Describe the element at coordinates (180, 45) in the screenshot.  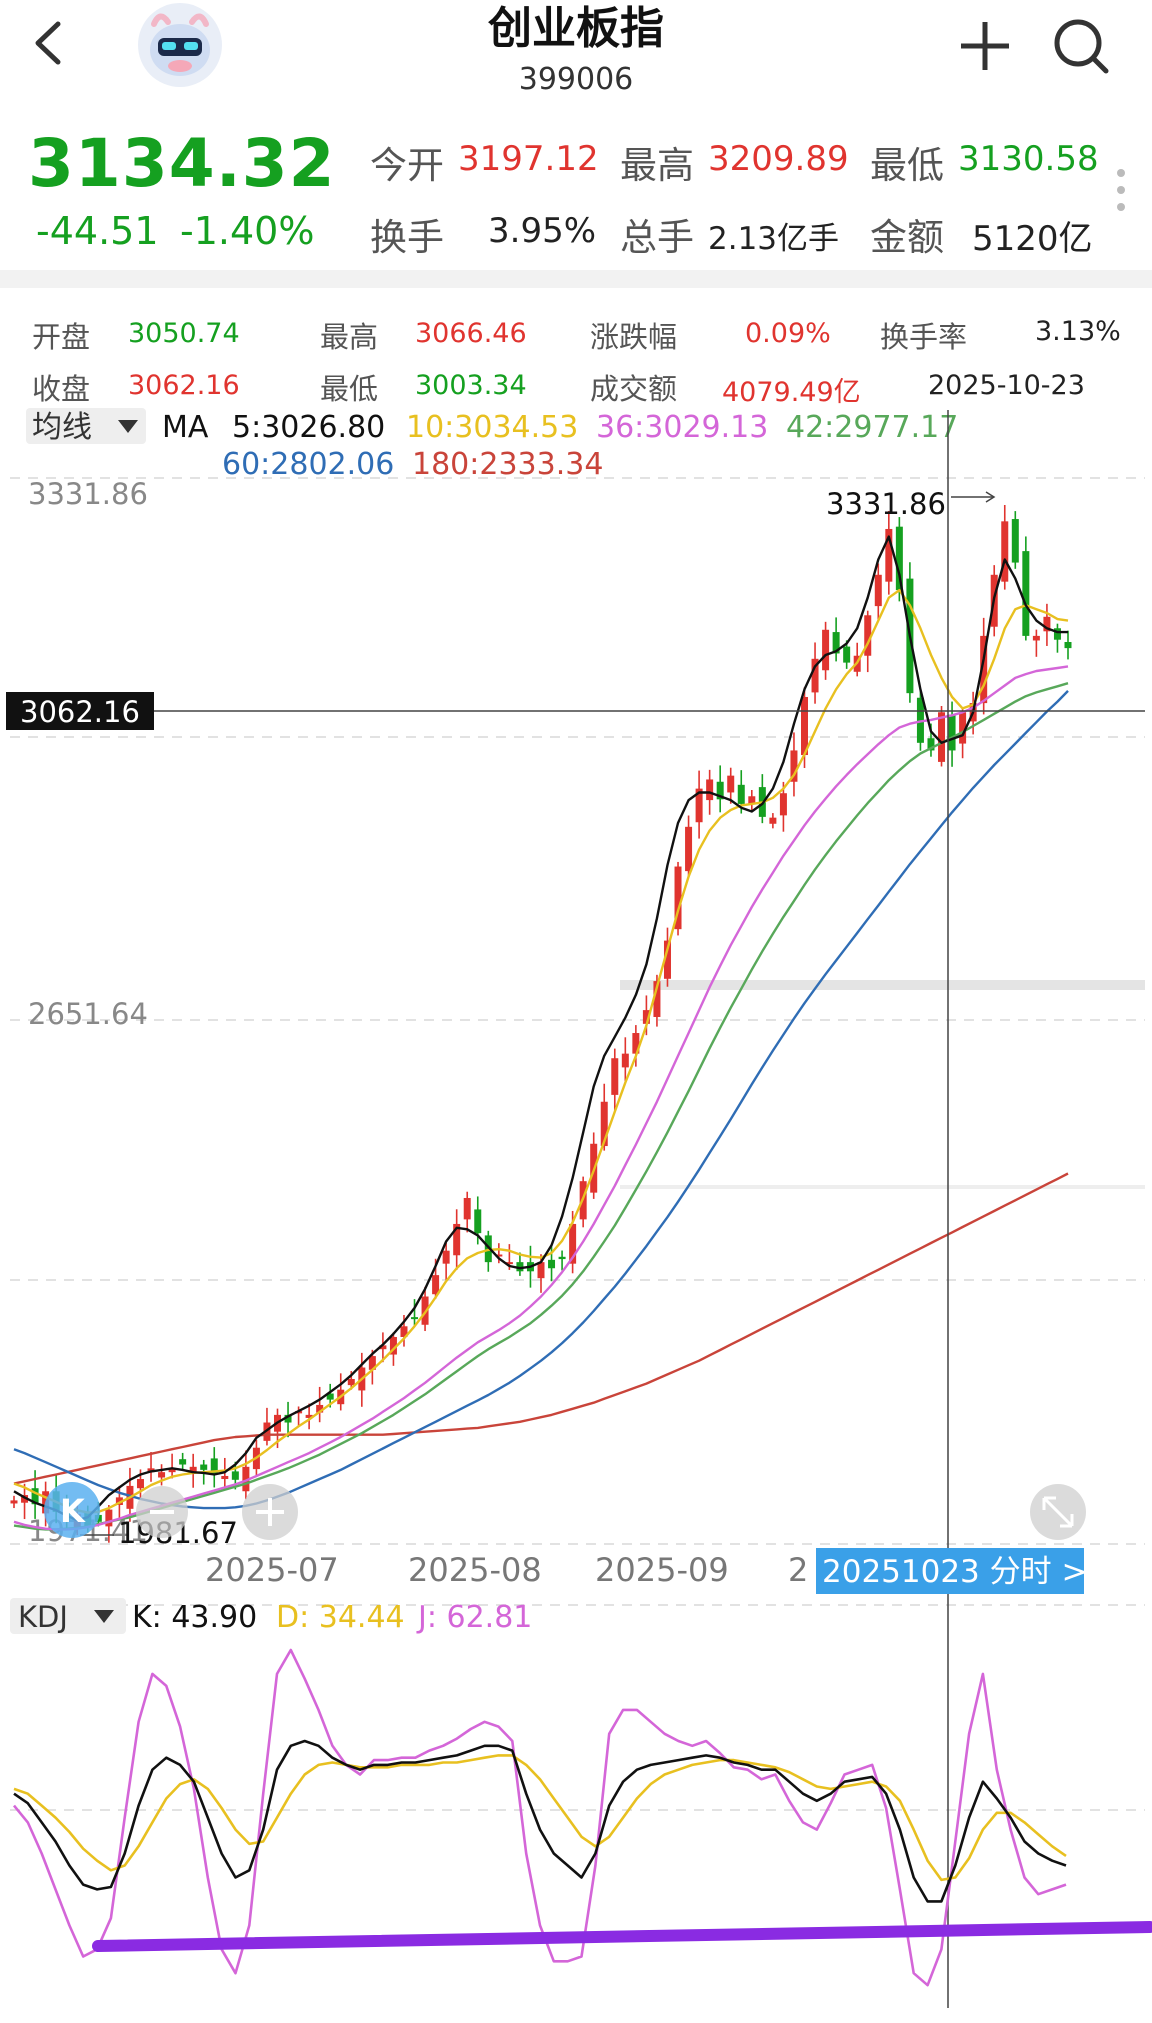
I see `avatar` at that location.